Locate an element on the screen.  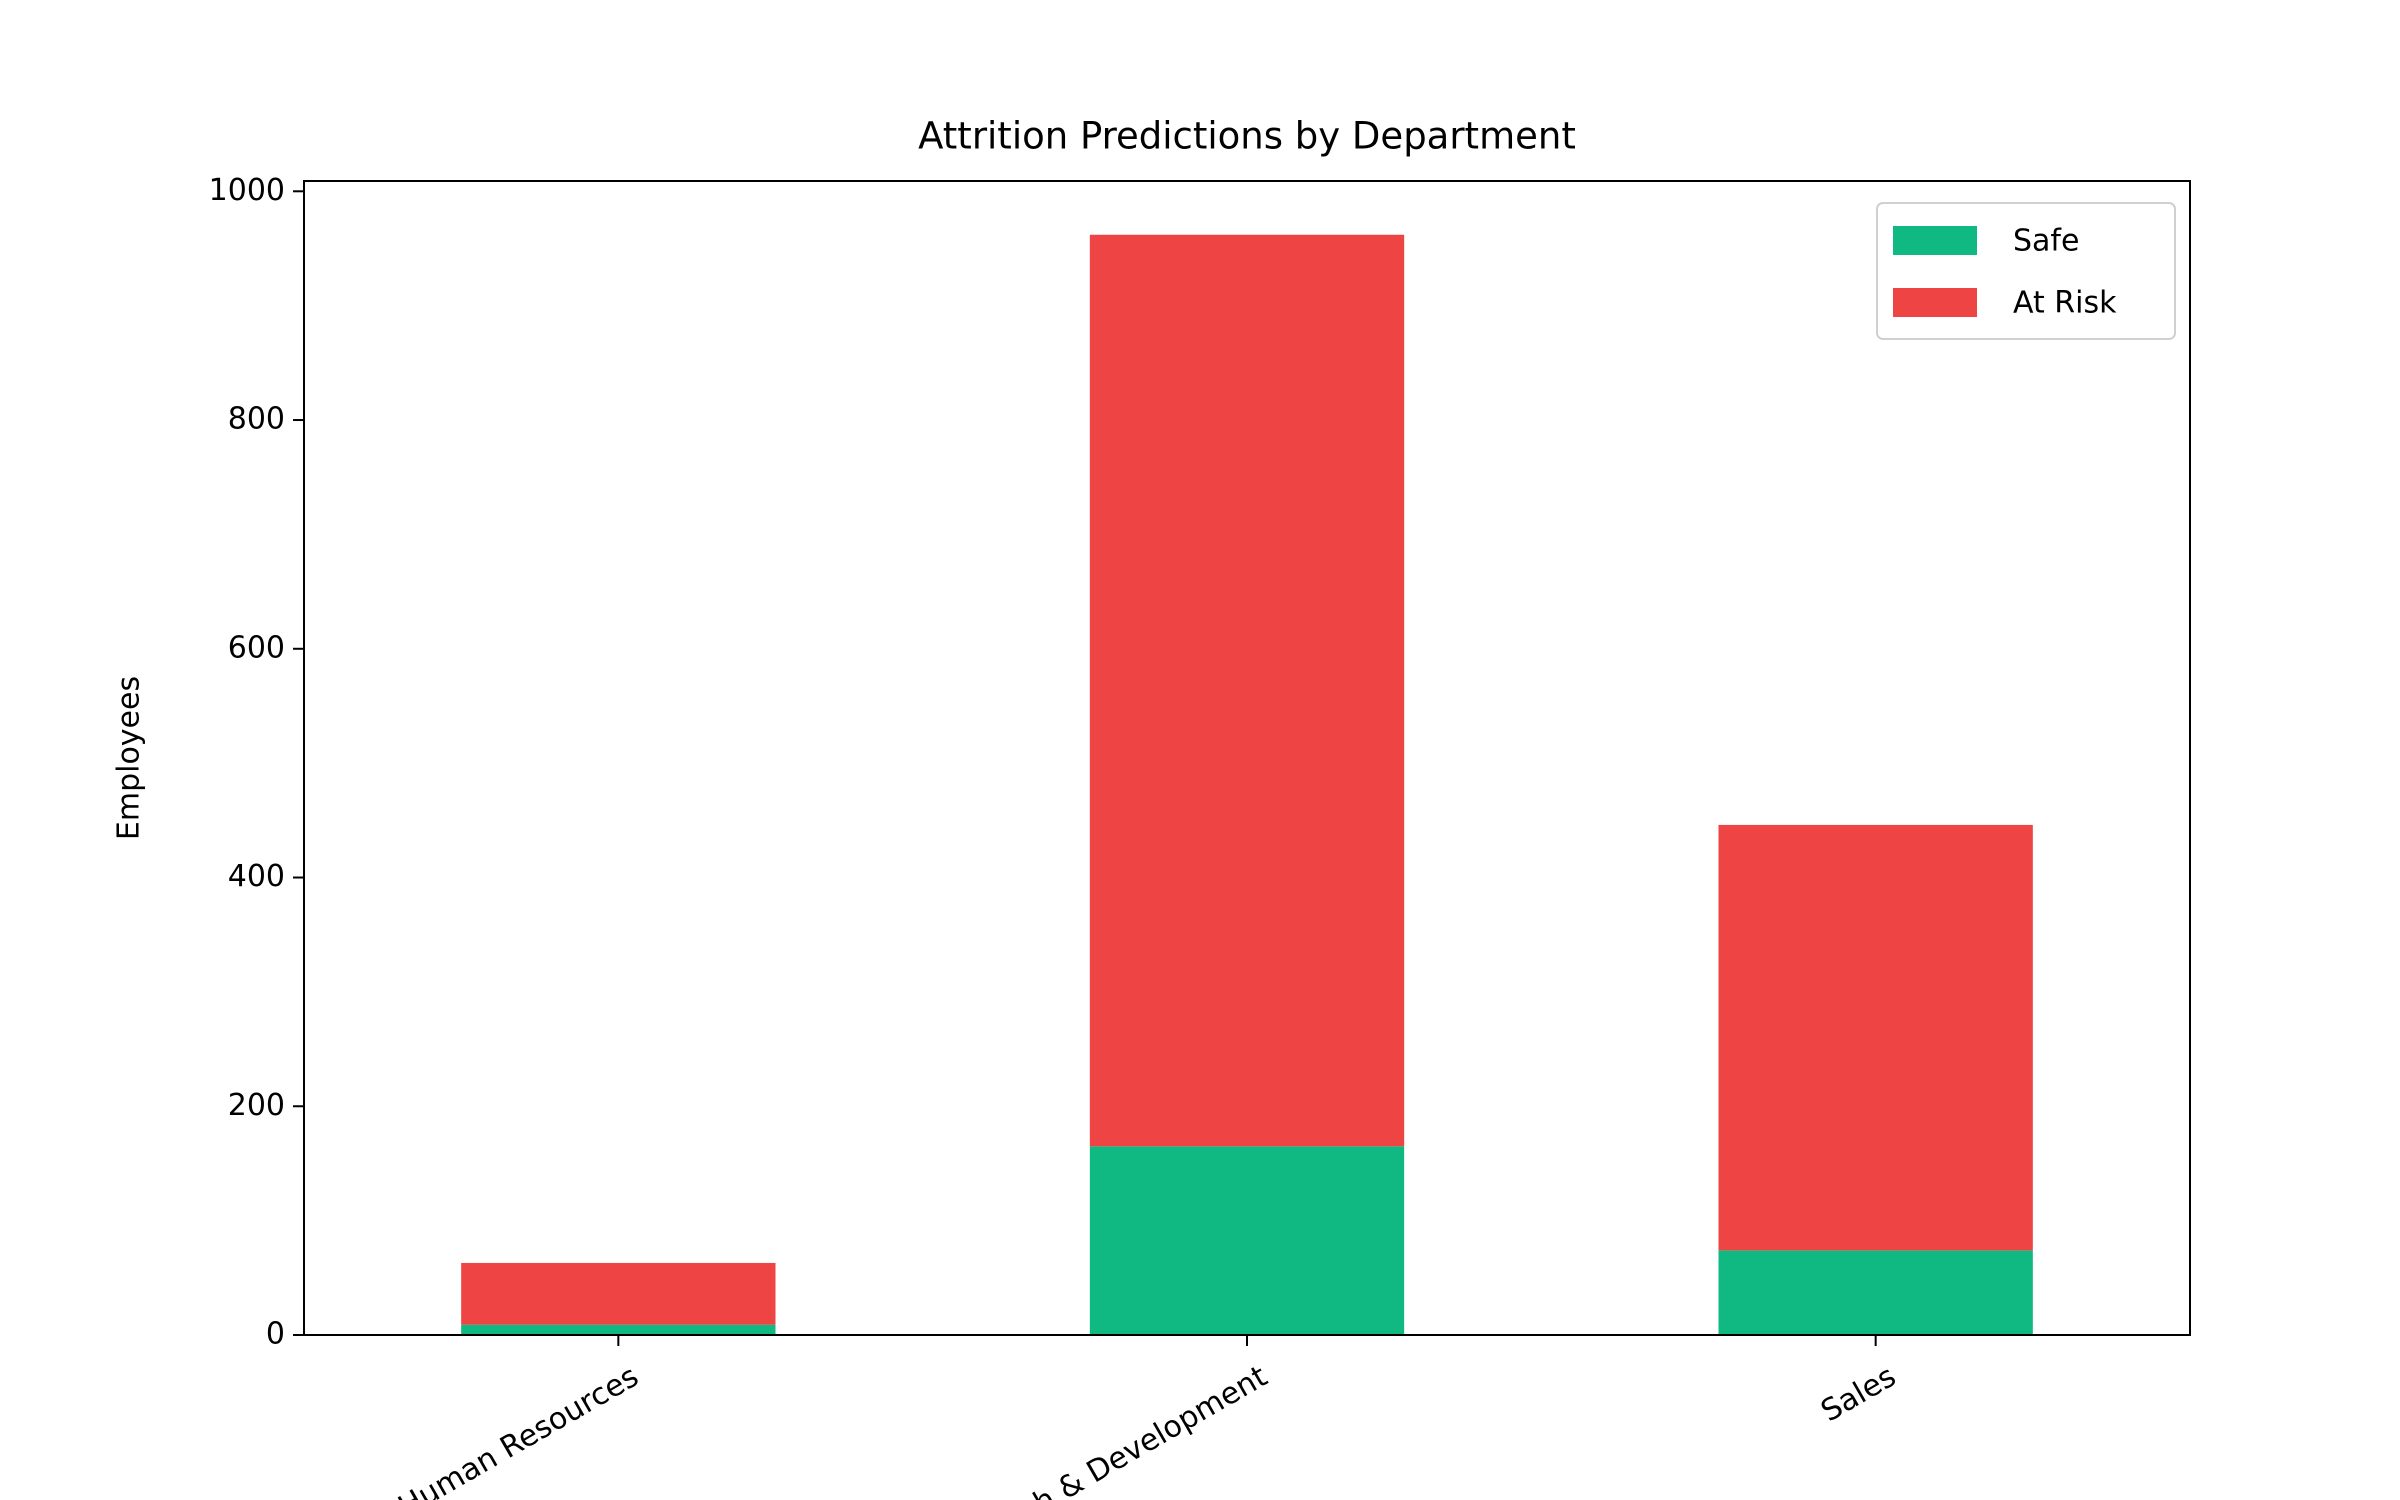
y-tick-label: 0 is located at coordinates (275, 1334).